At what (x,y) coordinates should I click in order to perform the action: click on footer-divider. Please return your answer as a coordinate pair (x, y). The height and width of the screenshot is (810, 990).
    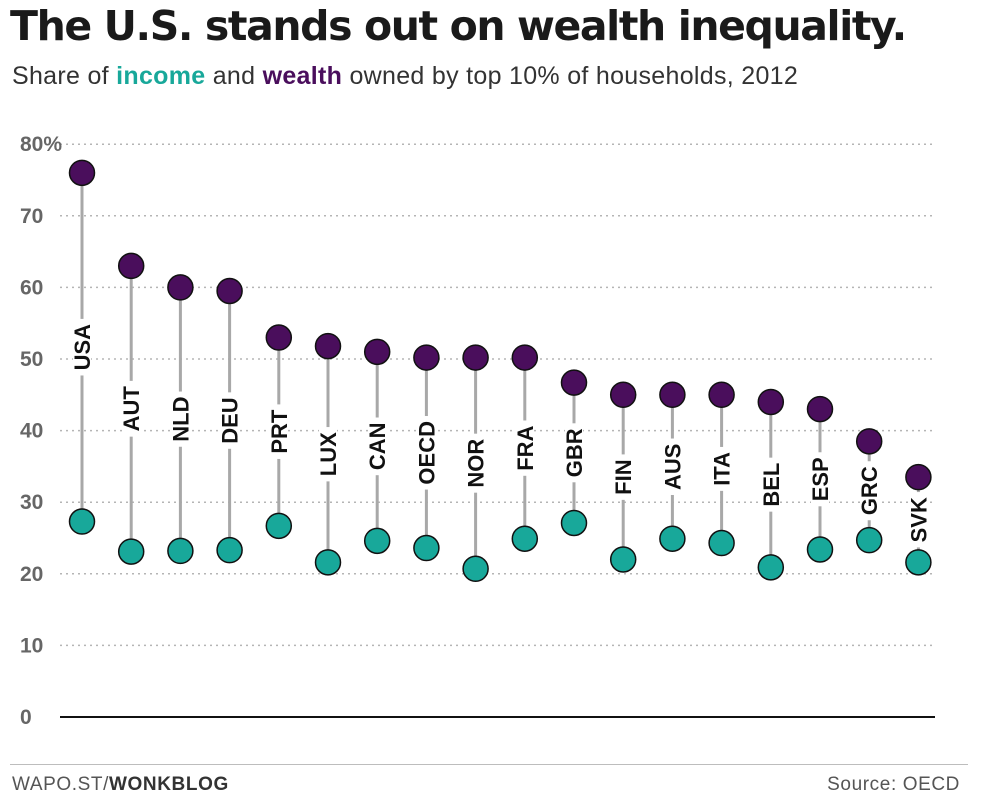
    Looking at the image, I should click on (489, 764).